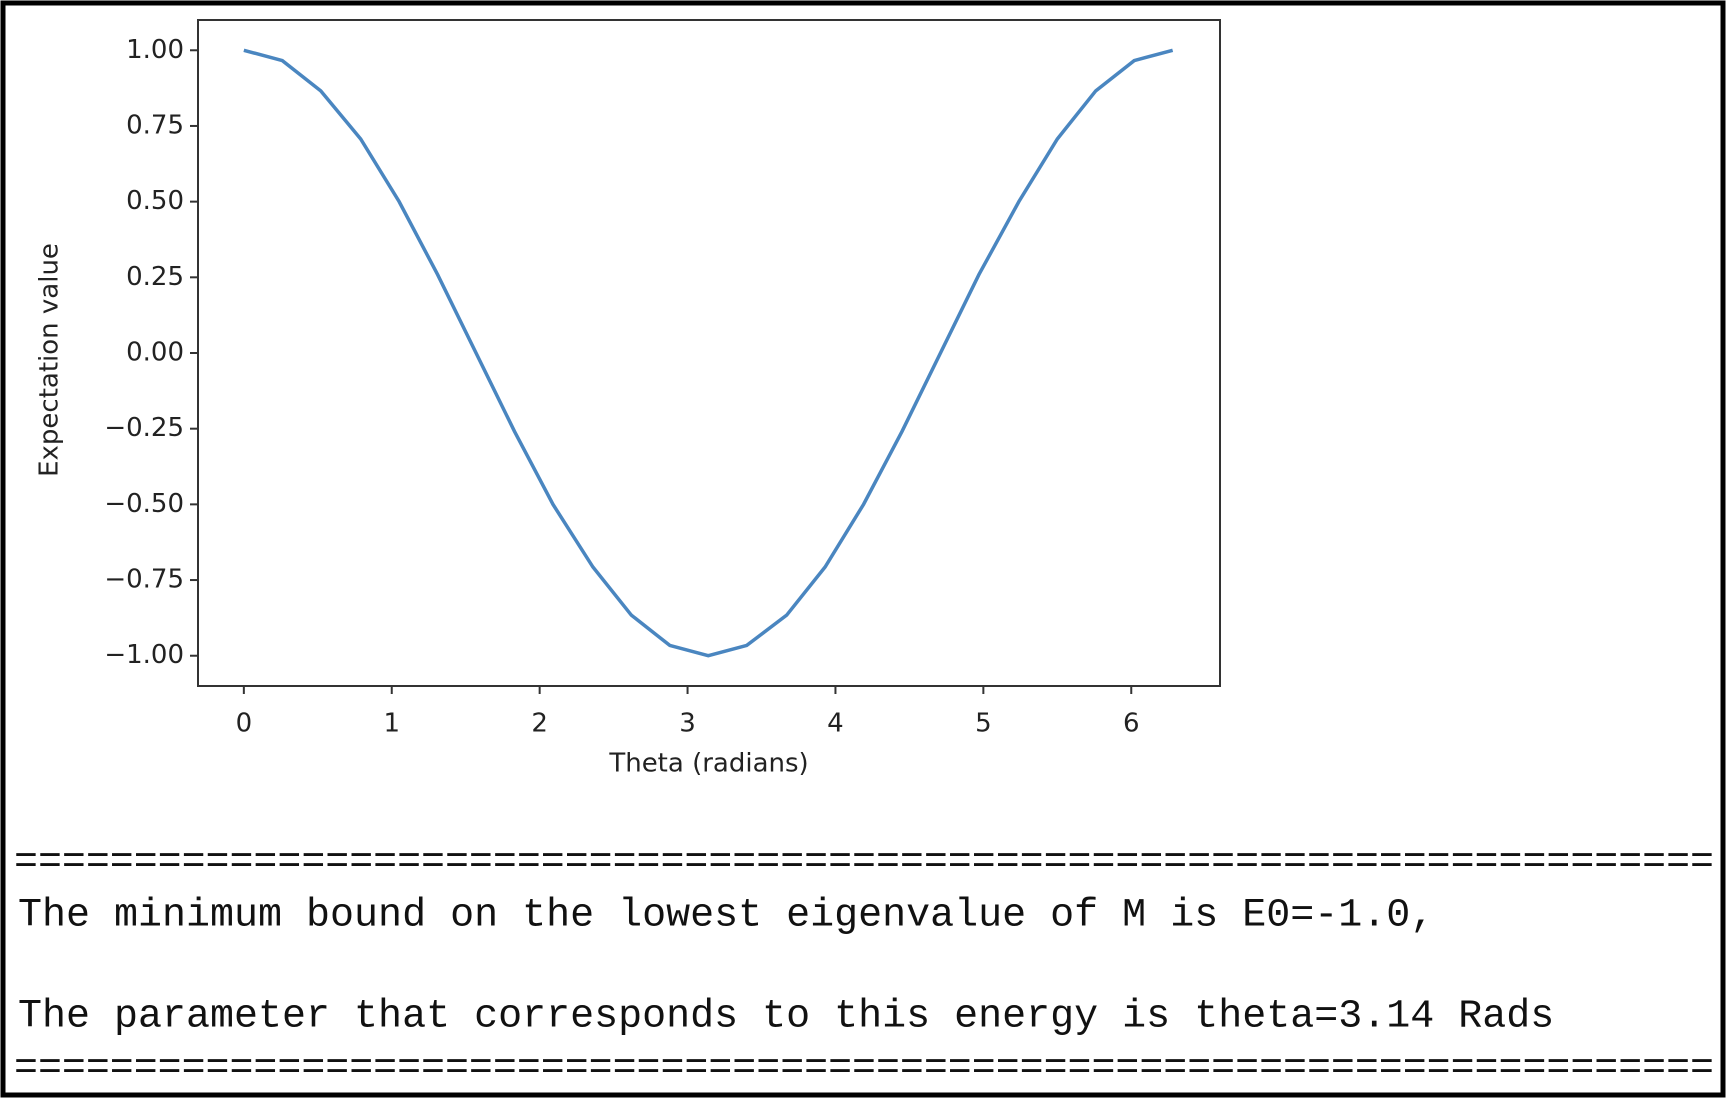 This screenshot has width=1726, height=1098. Describe the element at coordinates (1131, 724) in the screenshot. I see `x-tick-label: 6` at that location.